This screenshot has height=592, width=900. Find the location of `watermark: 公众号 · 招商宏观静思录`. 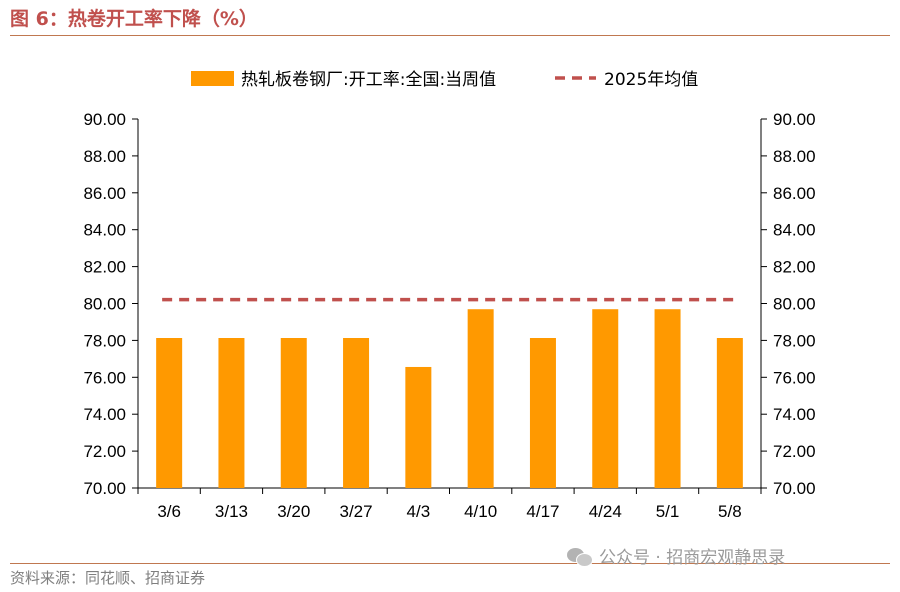

watermark: 公众号 · 招商宏观静思录 is located at coordinates (676, 555).